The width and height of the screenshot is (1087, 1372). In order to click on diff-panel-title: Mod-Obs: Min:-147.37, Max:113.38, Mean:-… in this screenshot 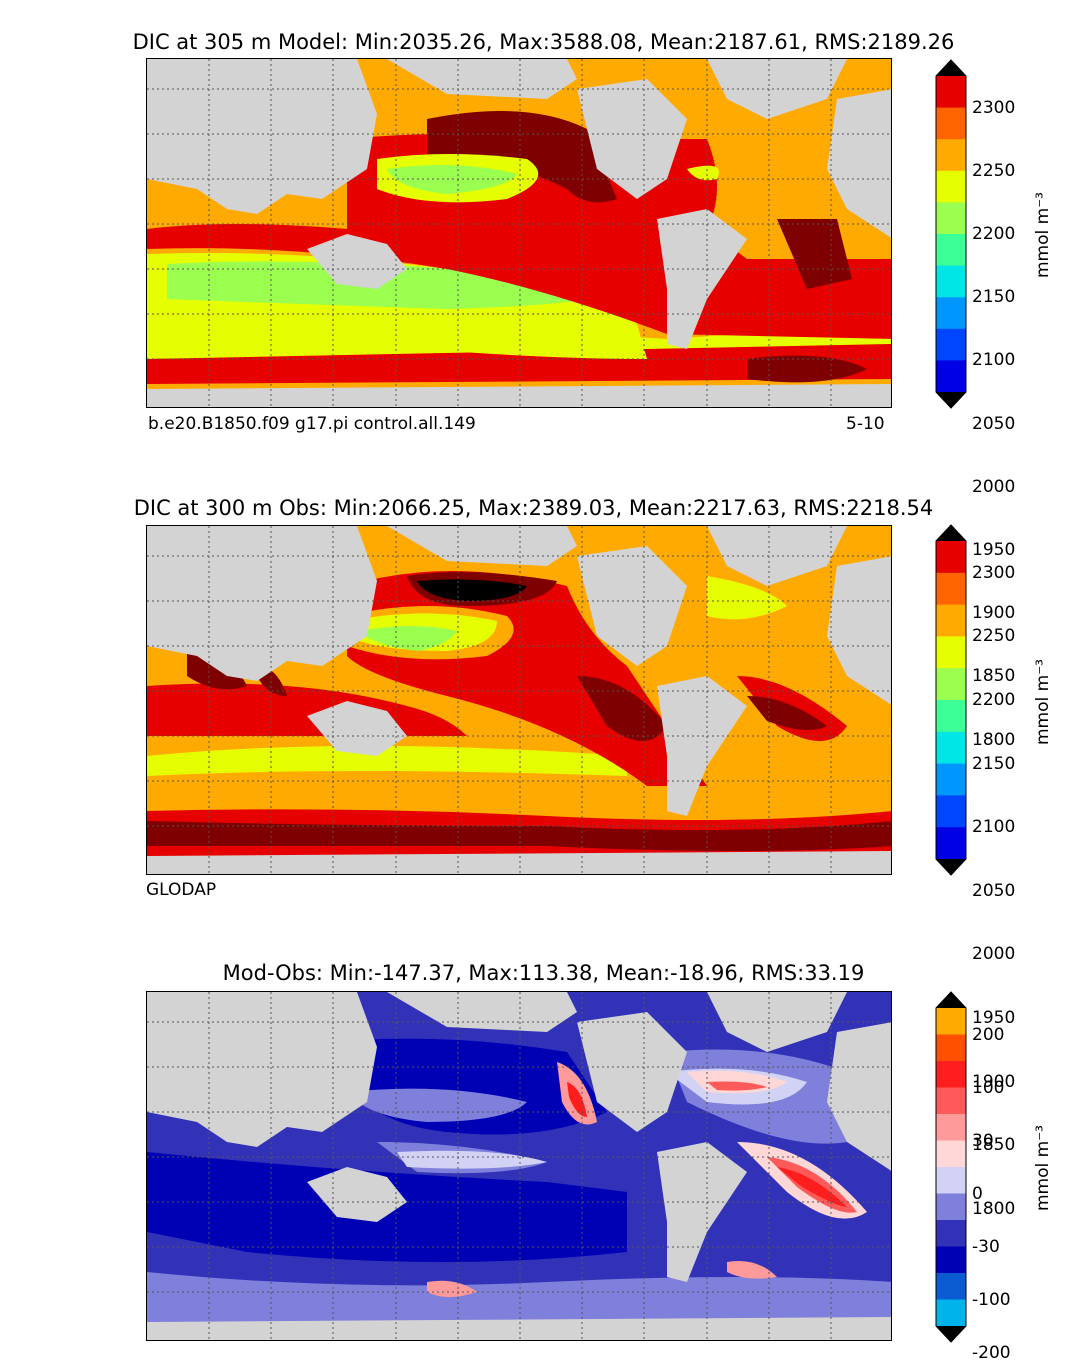, I will do `click(543, 973)`.